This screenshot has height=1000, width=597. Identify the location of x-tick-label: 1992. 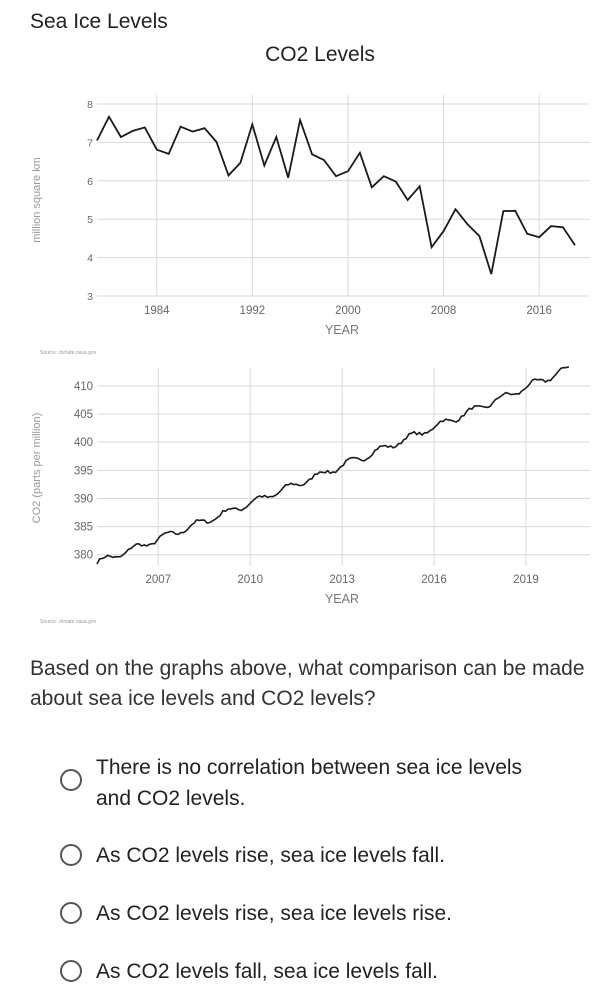
(253, 311).